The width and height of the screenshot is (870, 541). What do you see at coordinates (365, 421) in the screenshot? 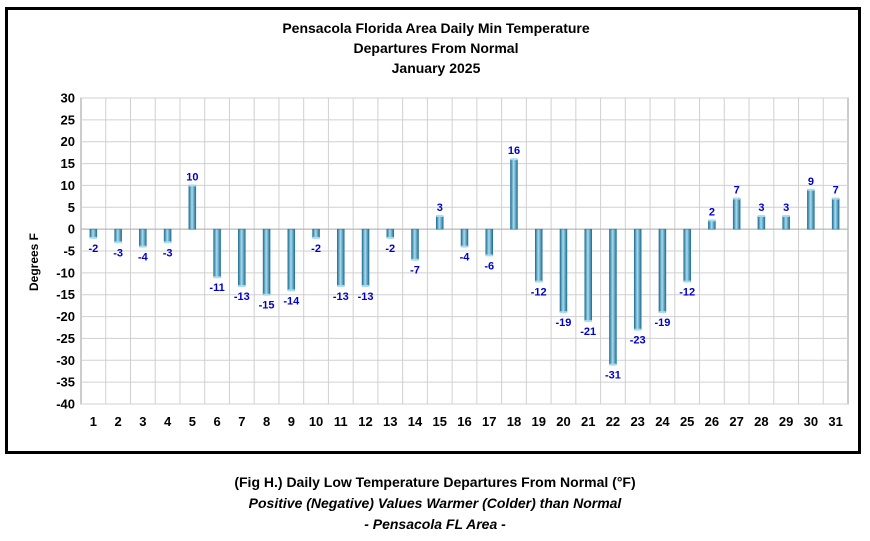
I see `x-tick-label: 12` at bounding box center [365, 421].